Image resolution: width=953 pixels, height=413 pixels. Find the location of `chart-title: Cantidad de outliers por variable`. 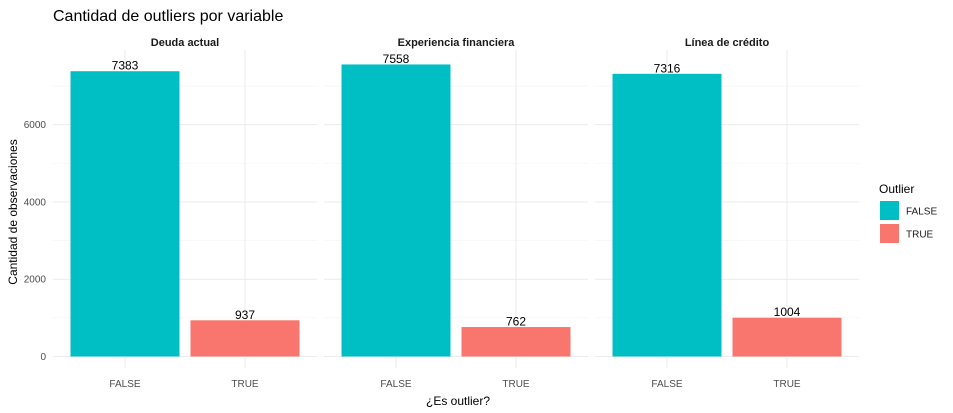

chart-title: Cantidad de outliers por variable is located at coordinates (168, 16).